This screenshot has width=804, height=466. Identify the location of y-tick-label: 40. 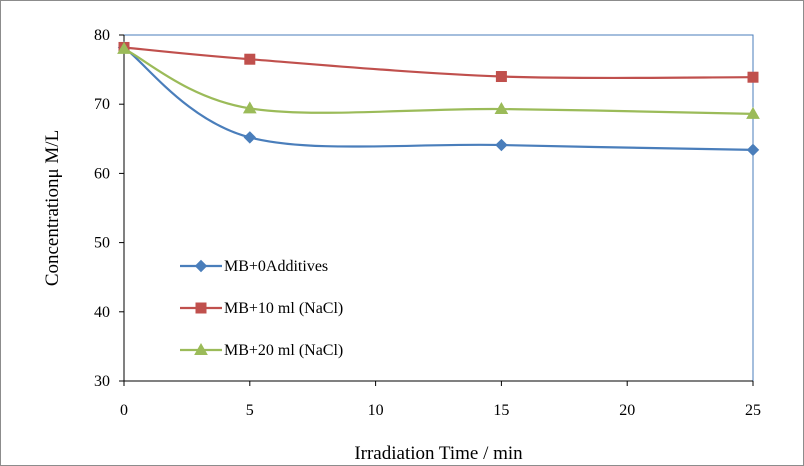
(102, 312).